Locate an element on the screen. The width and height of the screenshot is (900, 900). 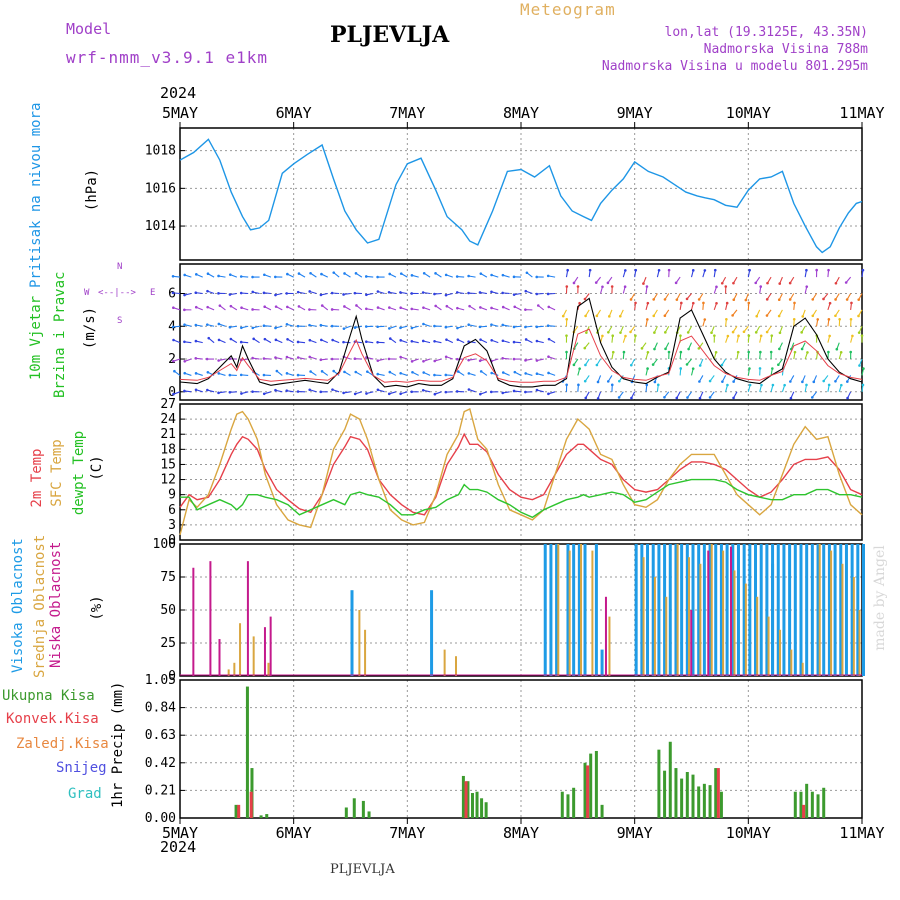
y-tick-label: 0.42 is located at coordinates (160, 763).